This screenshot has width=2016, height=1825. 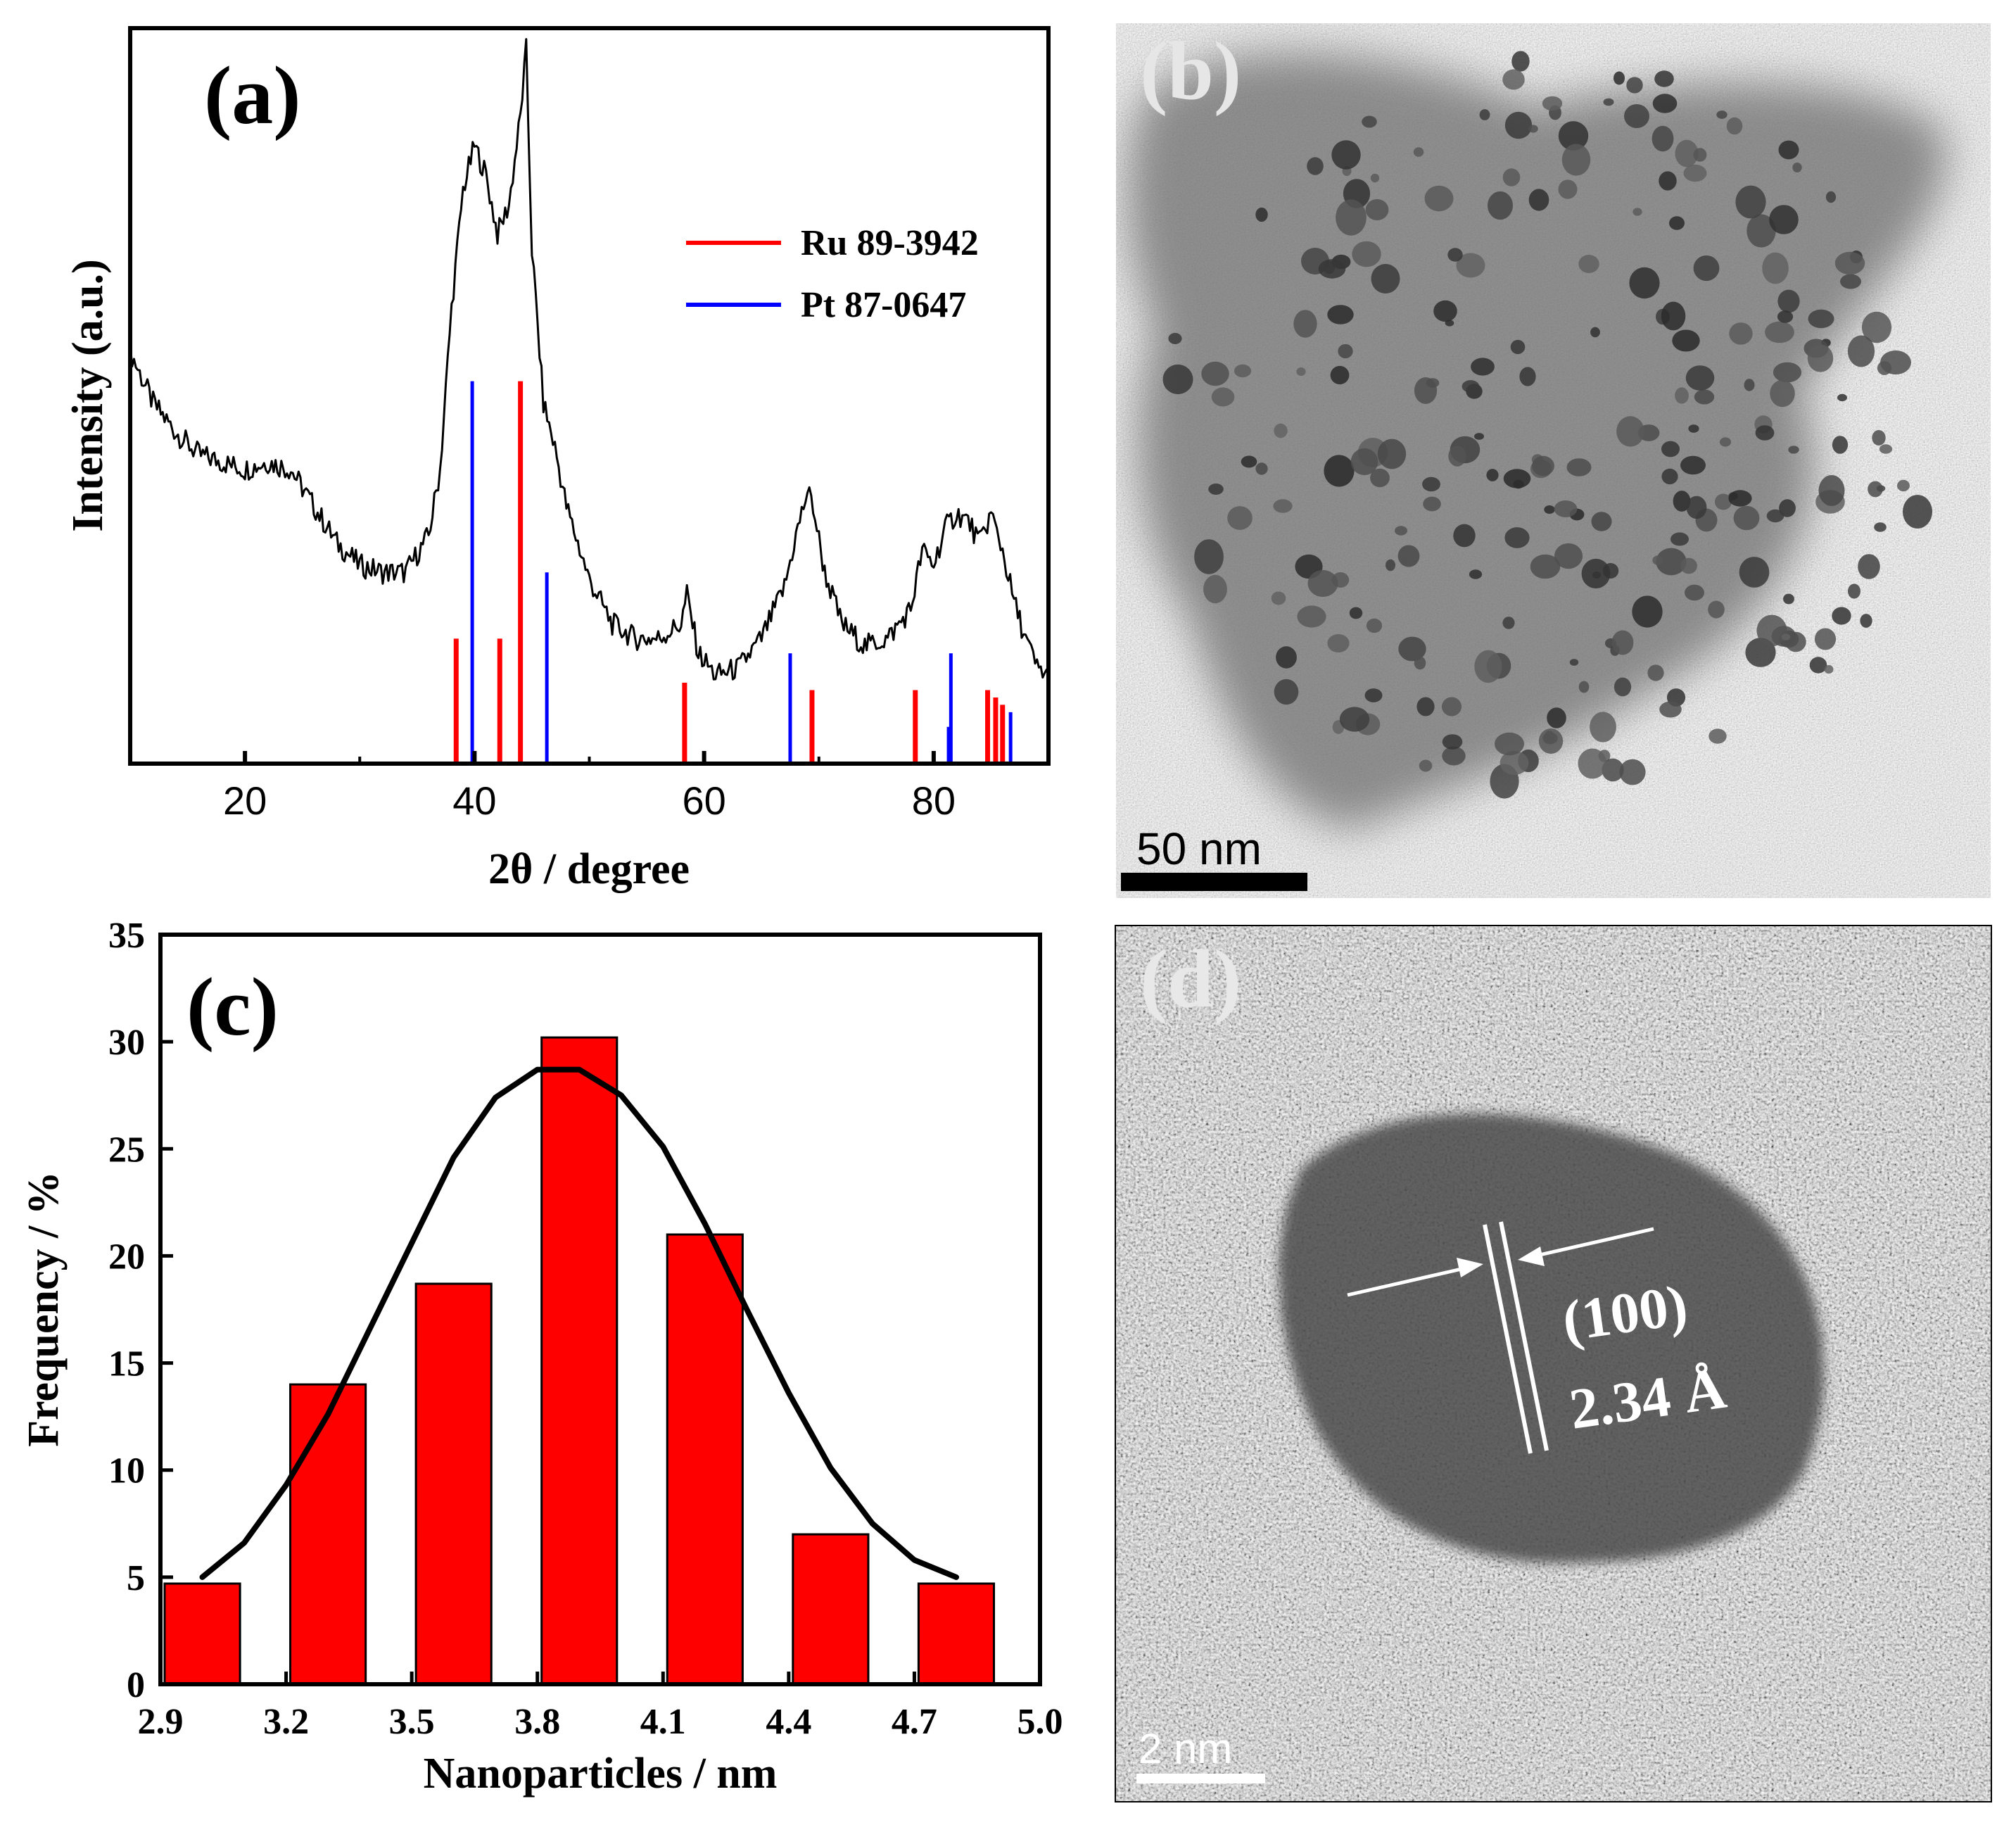 I want to click on histogram-y-tick-label: 15, so click(x=126, y=1364).